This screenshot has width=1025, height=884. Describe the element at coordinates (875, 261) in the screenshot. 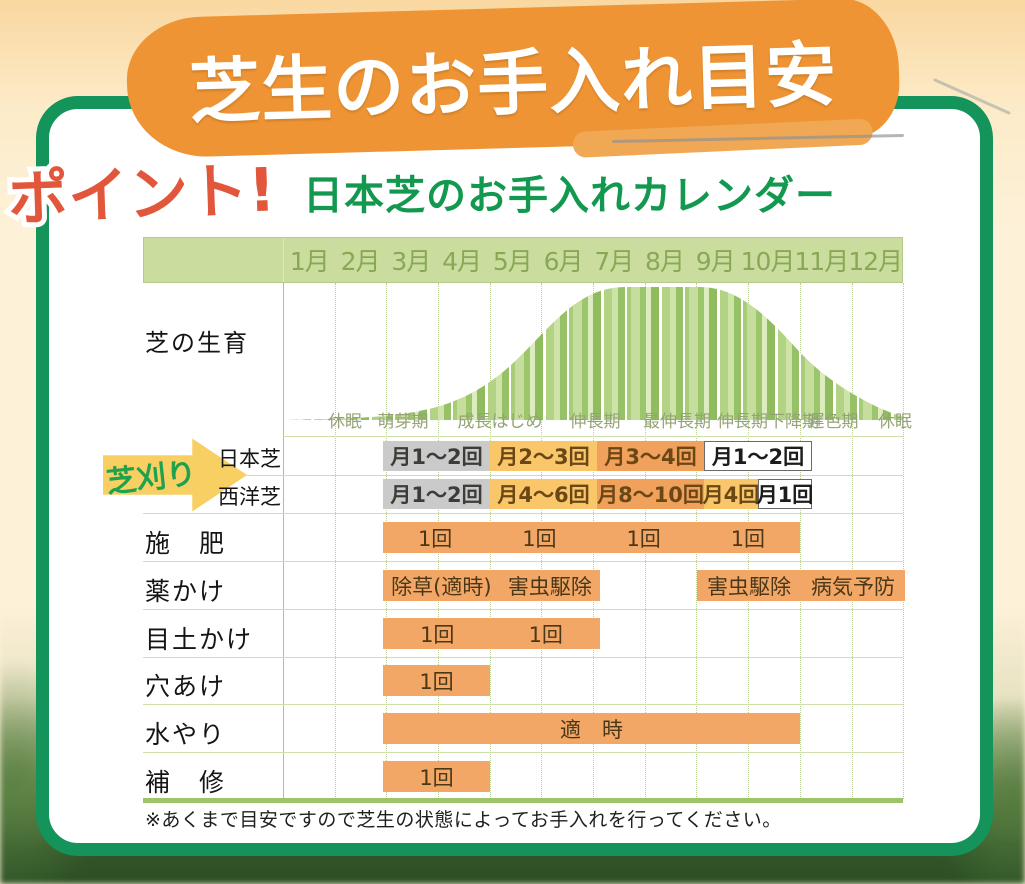

I see `month-label: 12月` at that location.